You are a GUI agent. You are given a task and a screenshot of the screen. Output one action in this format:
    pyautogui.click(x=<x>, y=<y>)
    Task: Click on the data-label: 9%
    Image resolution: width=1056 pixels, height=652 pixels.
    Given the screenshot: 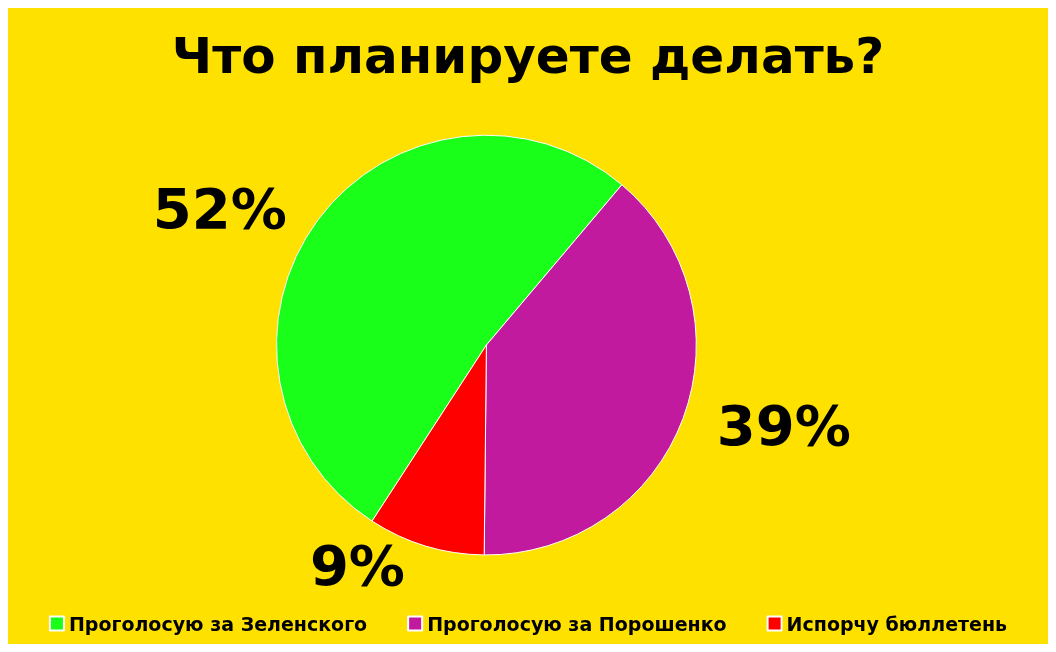 What is the action you would take?
    pyautogui.click(x=357, y=565)
    